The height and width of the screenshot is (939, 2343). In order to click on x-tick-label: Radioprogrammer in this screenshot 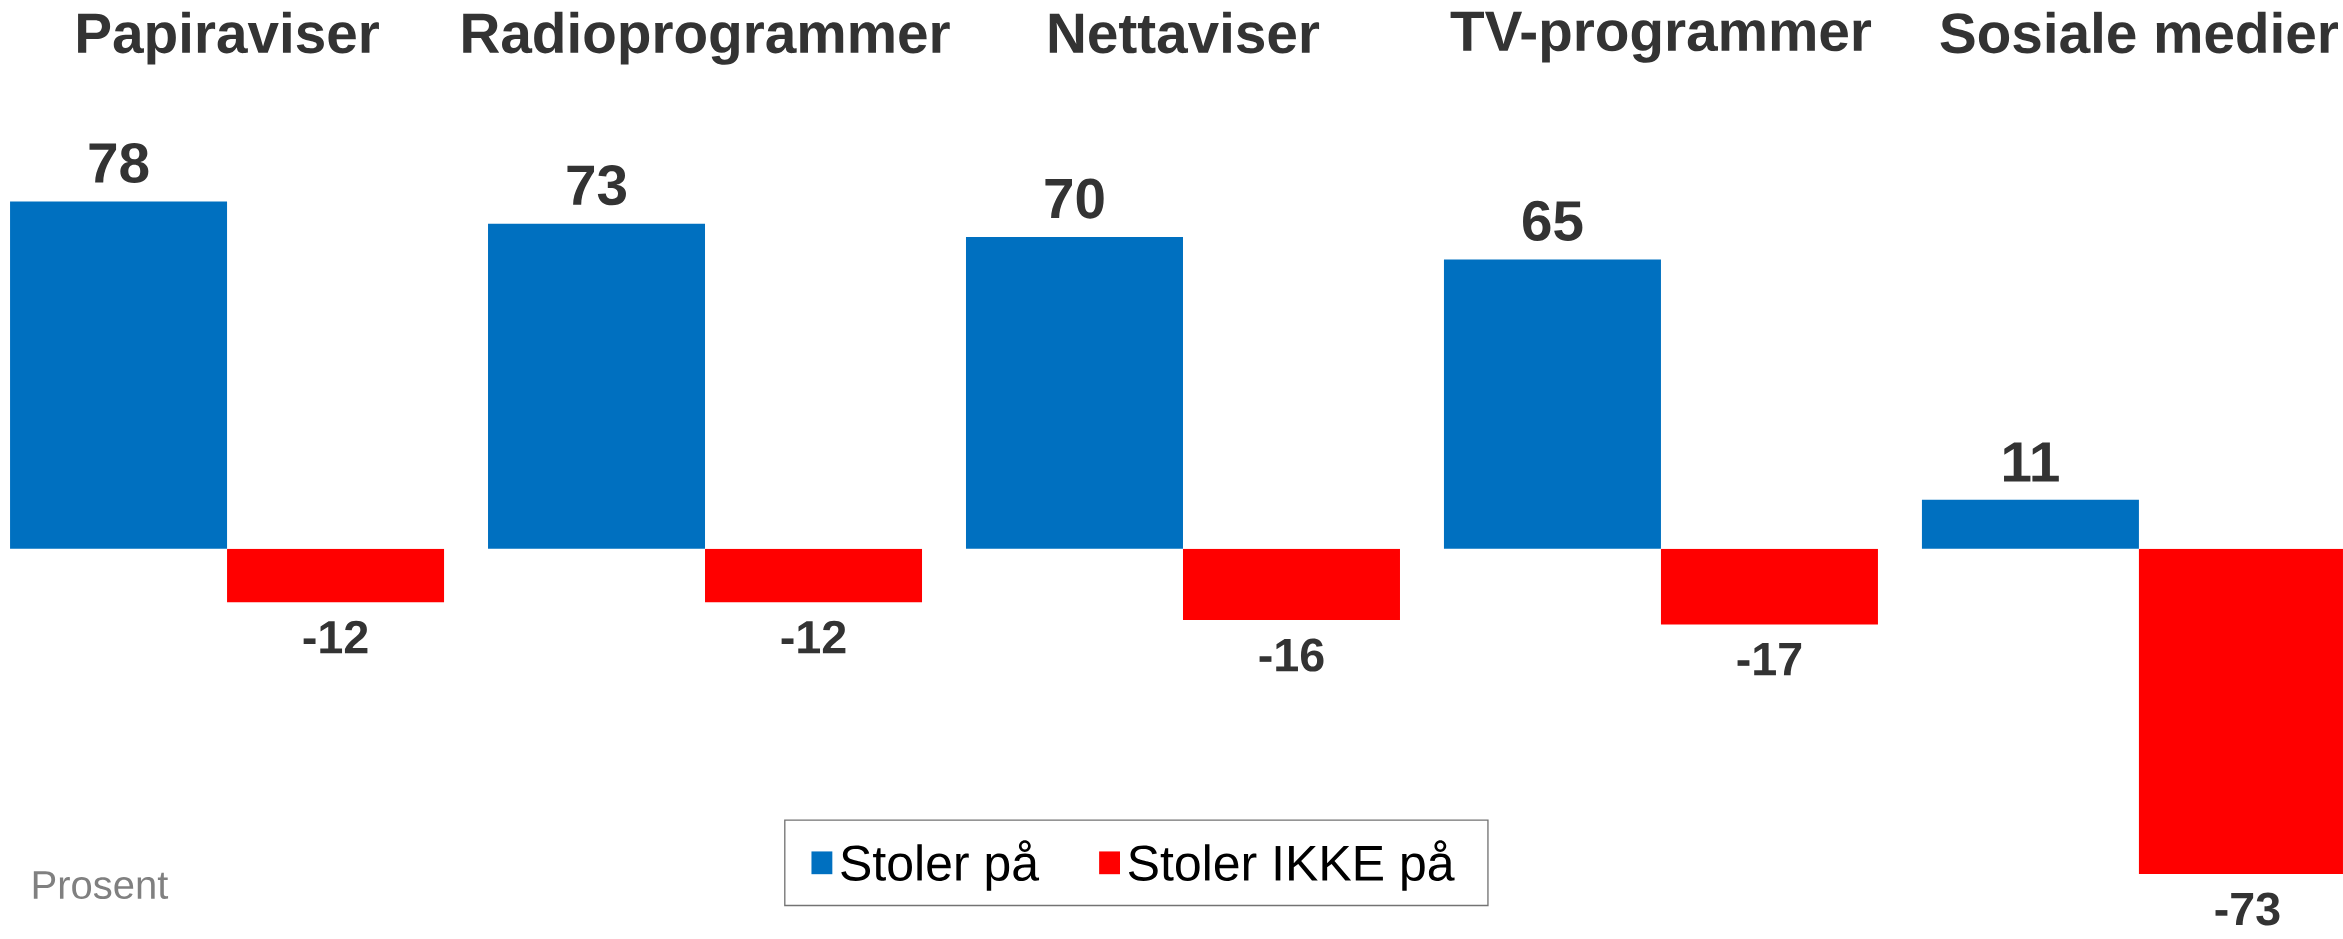, I will do `click(706, 38)`.